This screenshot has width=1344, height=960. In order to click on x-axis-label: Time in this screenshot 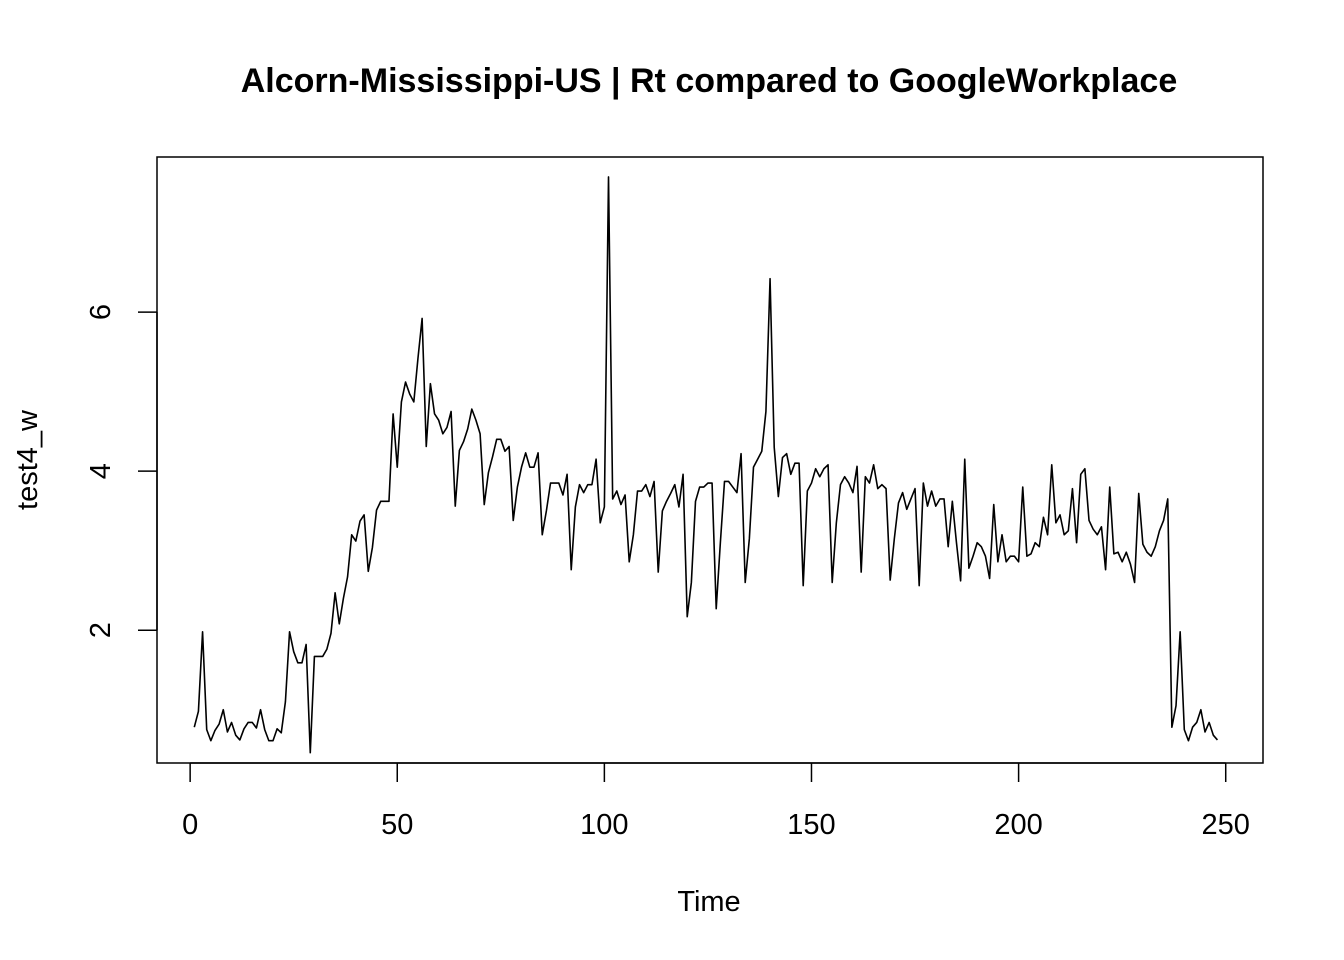, I will do `click(708, 902)`.